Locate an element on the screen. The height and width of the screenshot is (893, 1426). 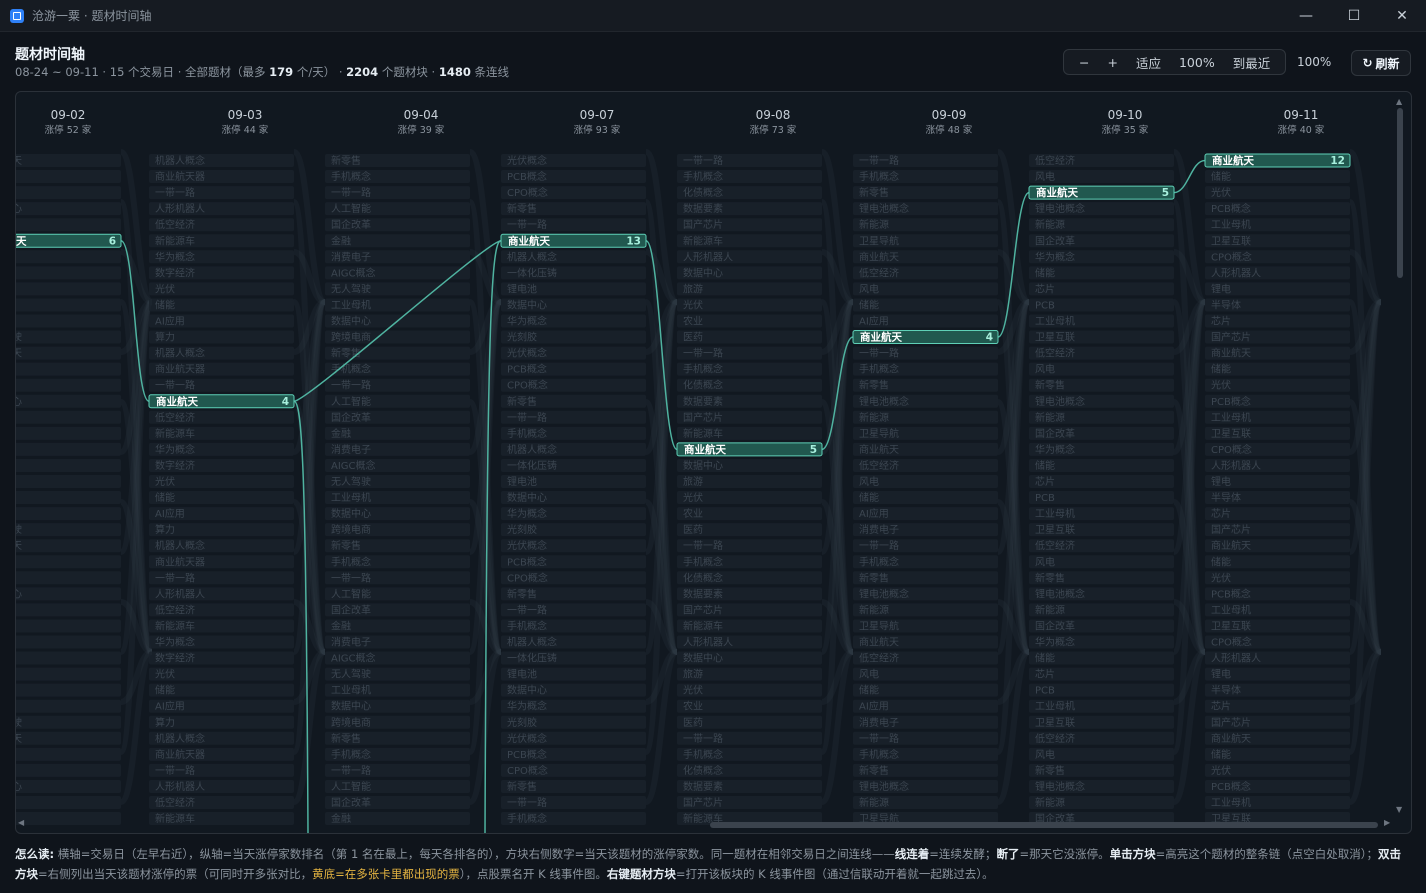
zoom-out-button: − is located at coordinates (1084, 62).